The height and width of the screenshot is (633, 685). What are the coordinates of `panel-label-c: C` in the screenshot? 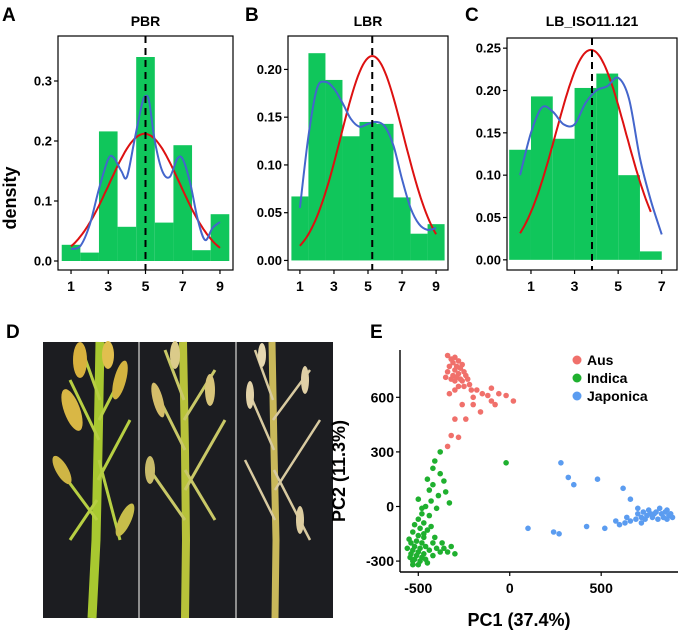 It's located at (472, 15).